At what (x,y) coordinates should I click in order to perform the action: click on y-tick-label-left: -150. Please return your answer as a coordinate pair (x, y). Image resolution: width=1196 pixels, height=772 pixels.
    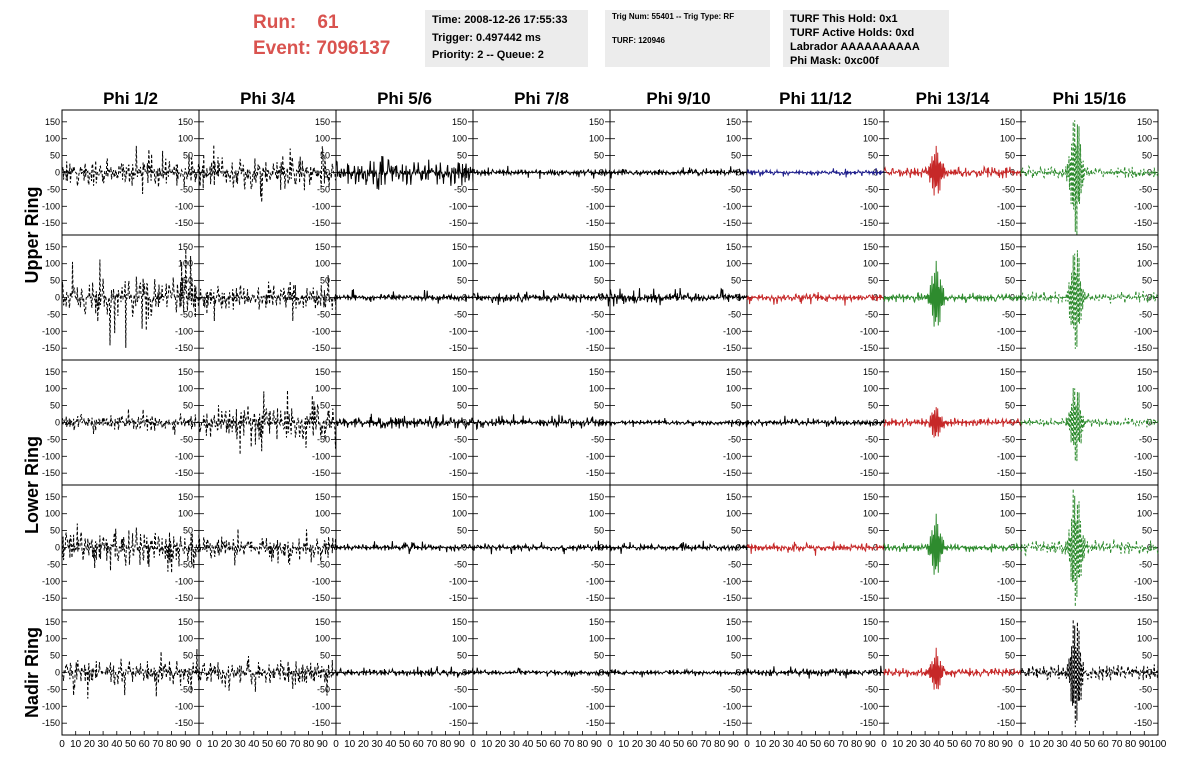
    Looking at the image, I should click on (51, 348).